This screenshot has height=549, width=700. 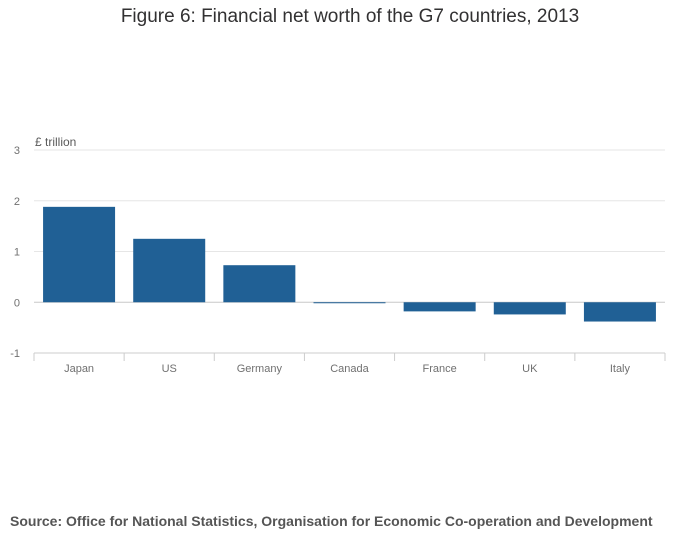 I want to click on x-tick-label: UK, so click(x=530, y=369).